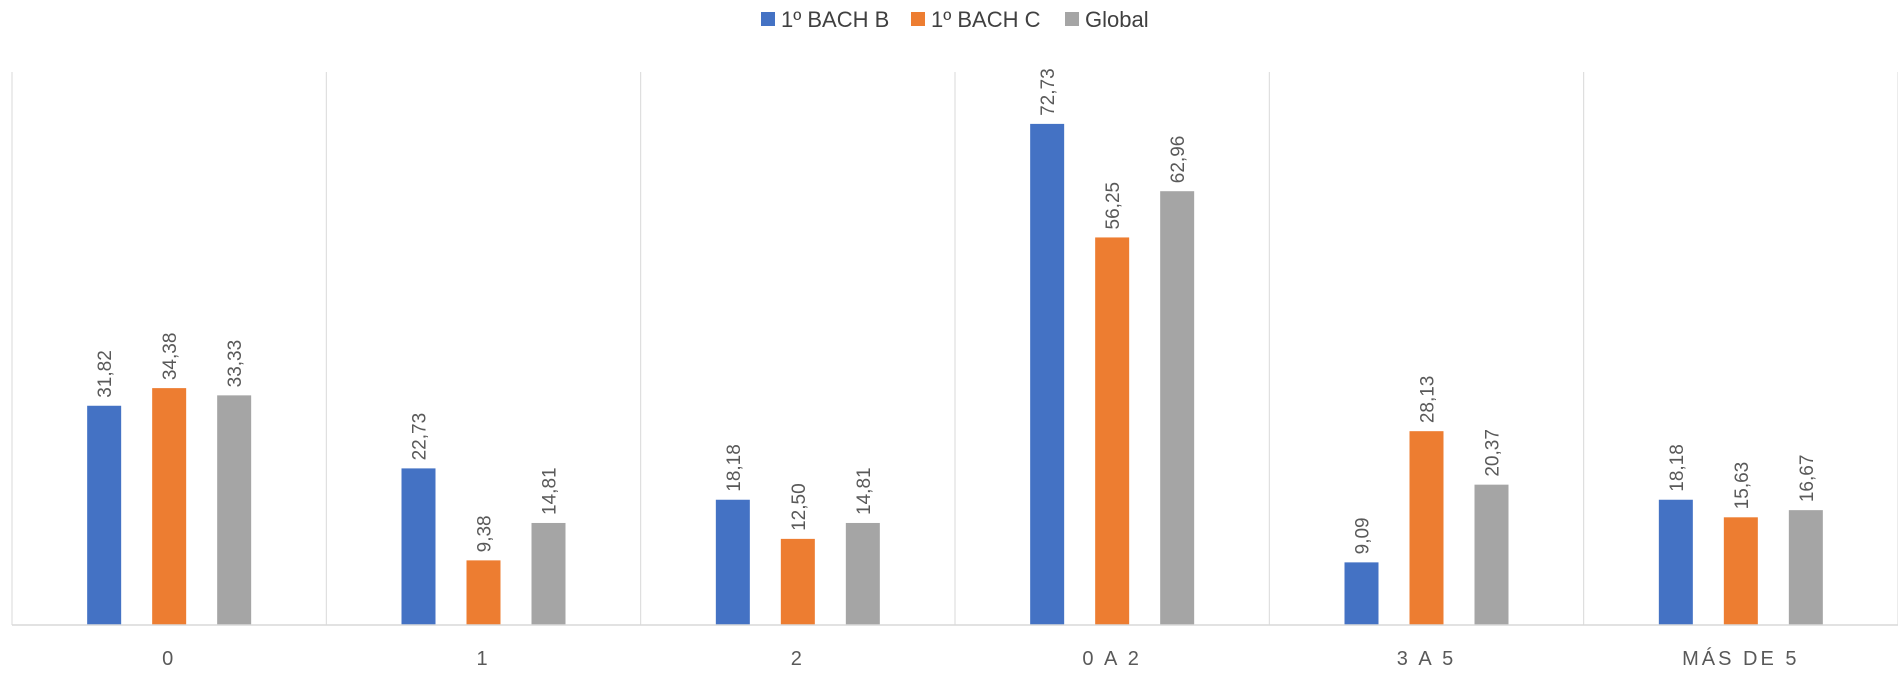  I want to click on x-tick-label: 3 A 5, so click(1427, 659).